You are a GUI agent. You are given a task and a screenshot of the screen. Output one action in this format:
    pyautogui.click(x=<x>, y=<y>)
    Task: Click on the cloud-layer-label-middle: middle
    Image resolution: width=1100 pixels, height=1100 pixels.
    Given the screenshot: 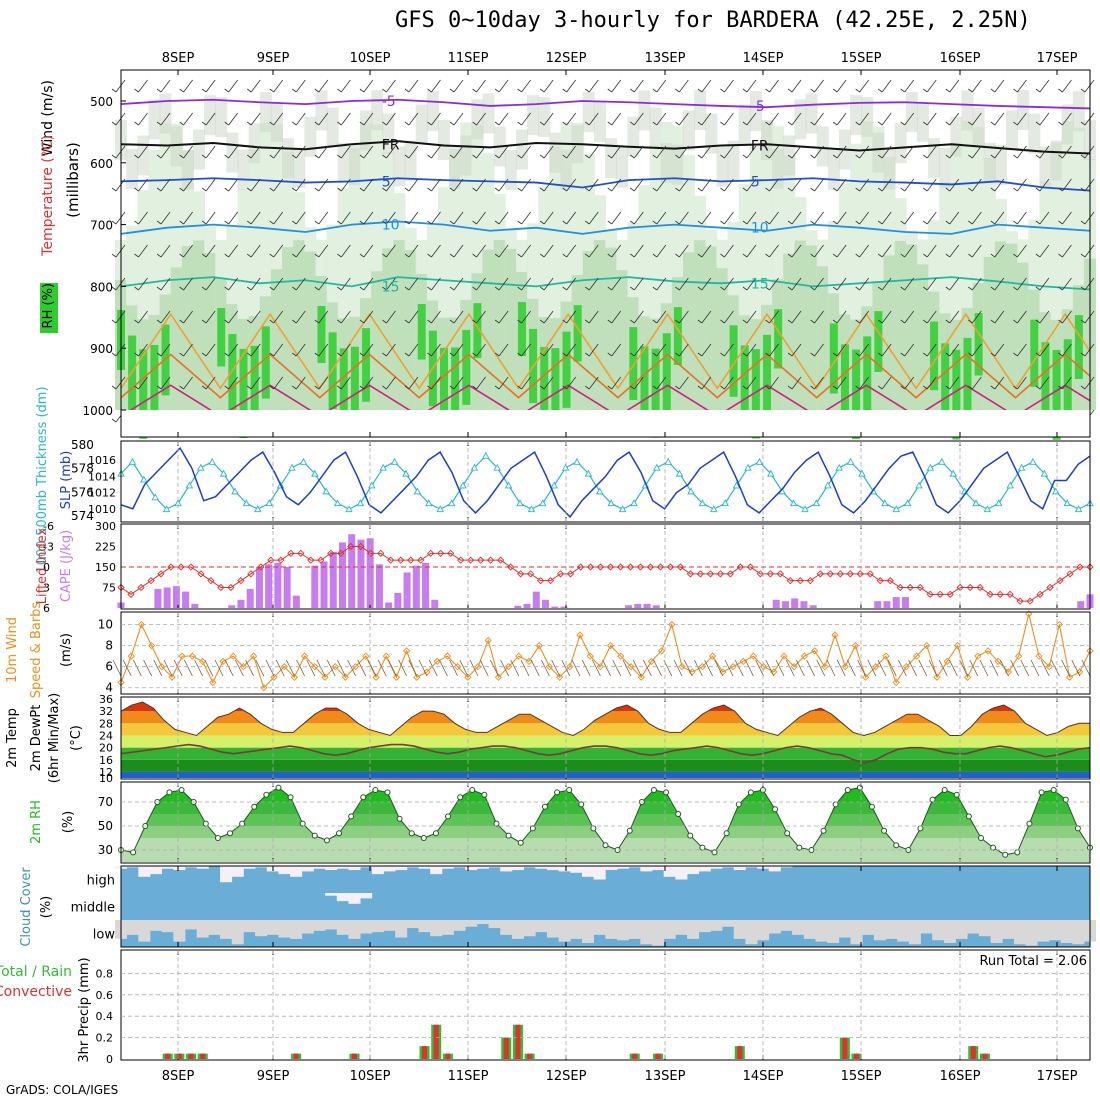 What is the action you would take?
    pyautogui.click(x=93, y=908)
    